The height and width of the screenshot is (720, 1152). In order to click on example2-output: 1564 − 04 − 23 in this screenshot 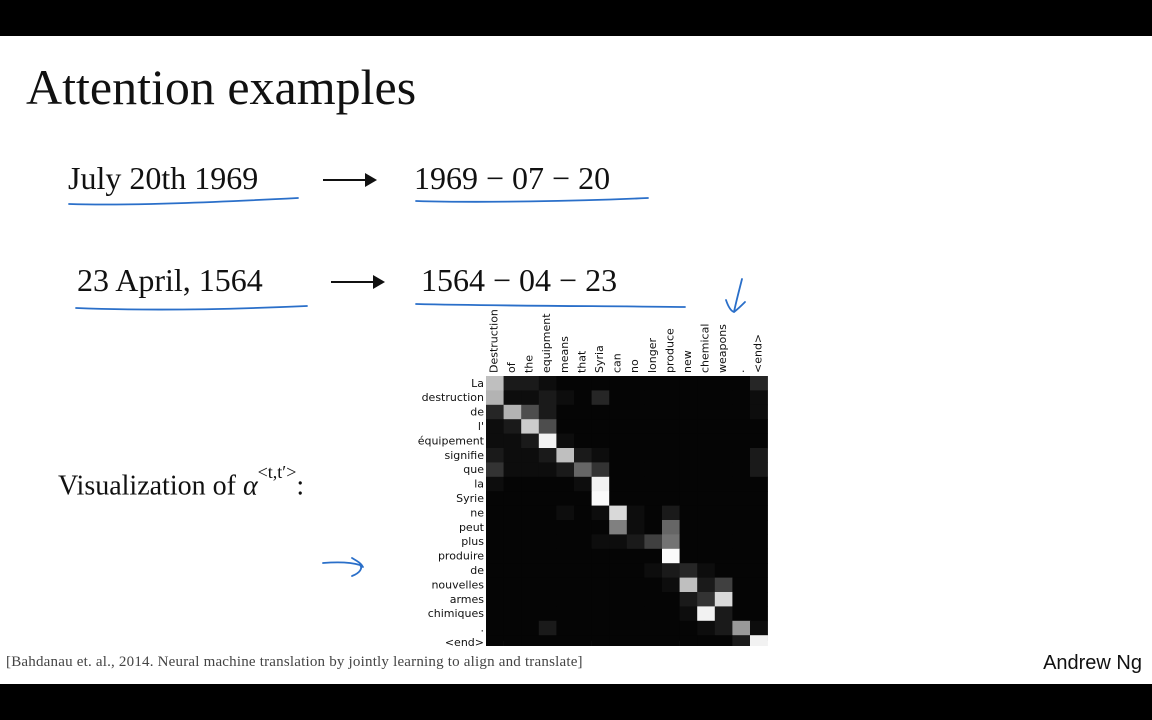, I will do `click(519, 280)`.